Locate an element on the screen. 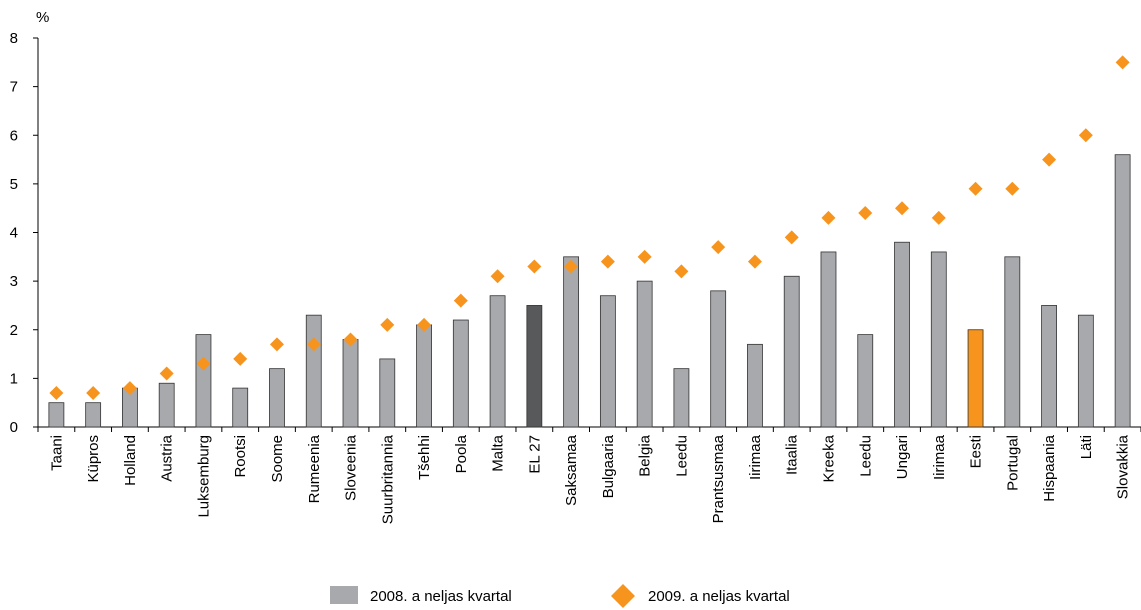 The height and width of the screenshot is (610, 1141). x-tick-label: Itaalia is located at coordinates (792, 454).